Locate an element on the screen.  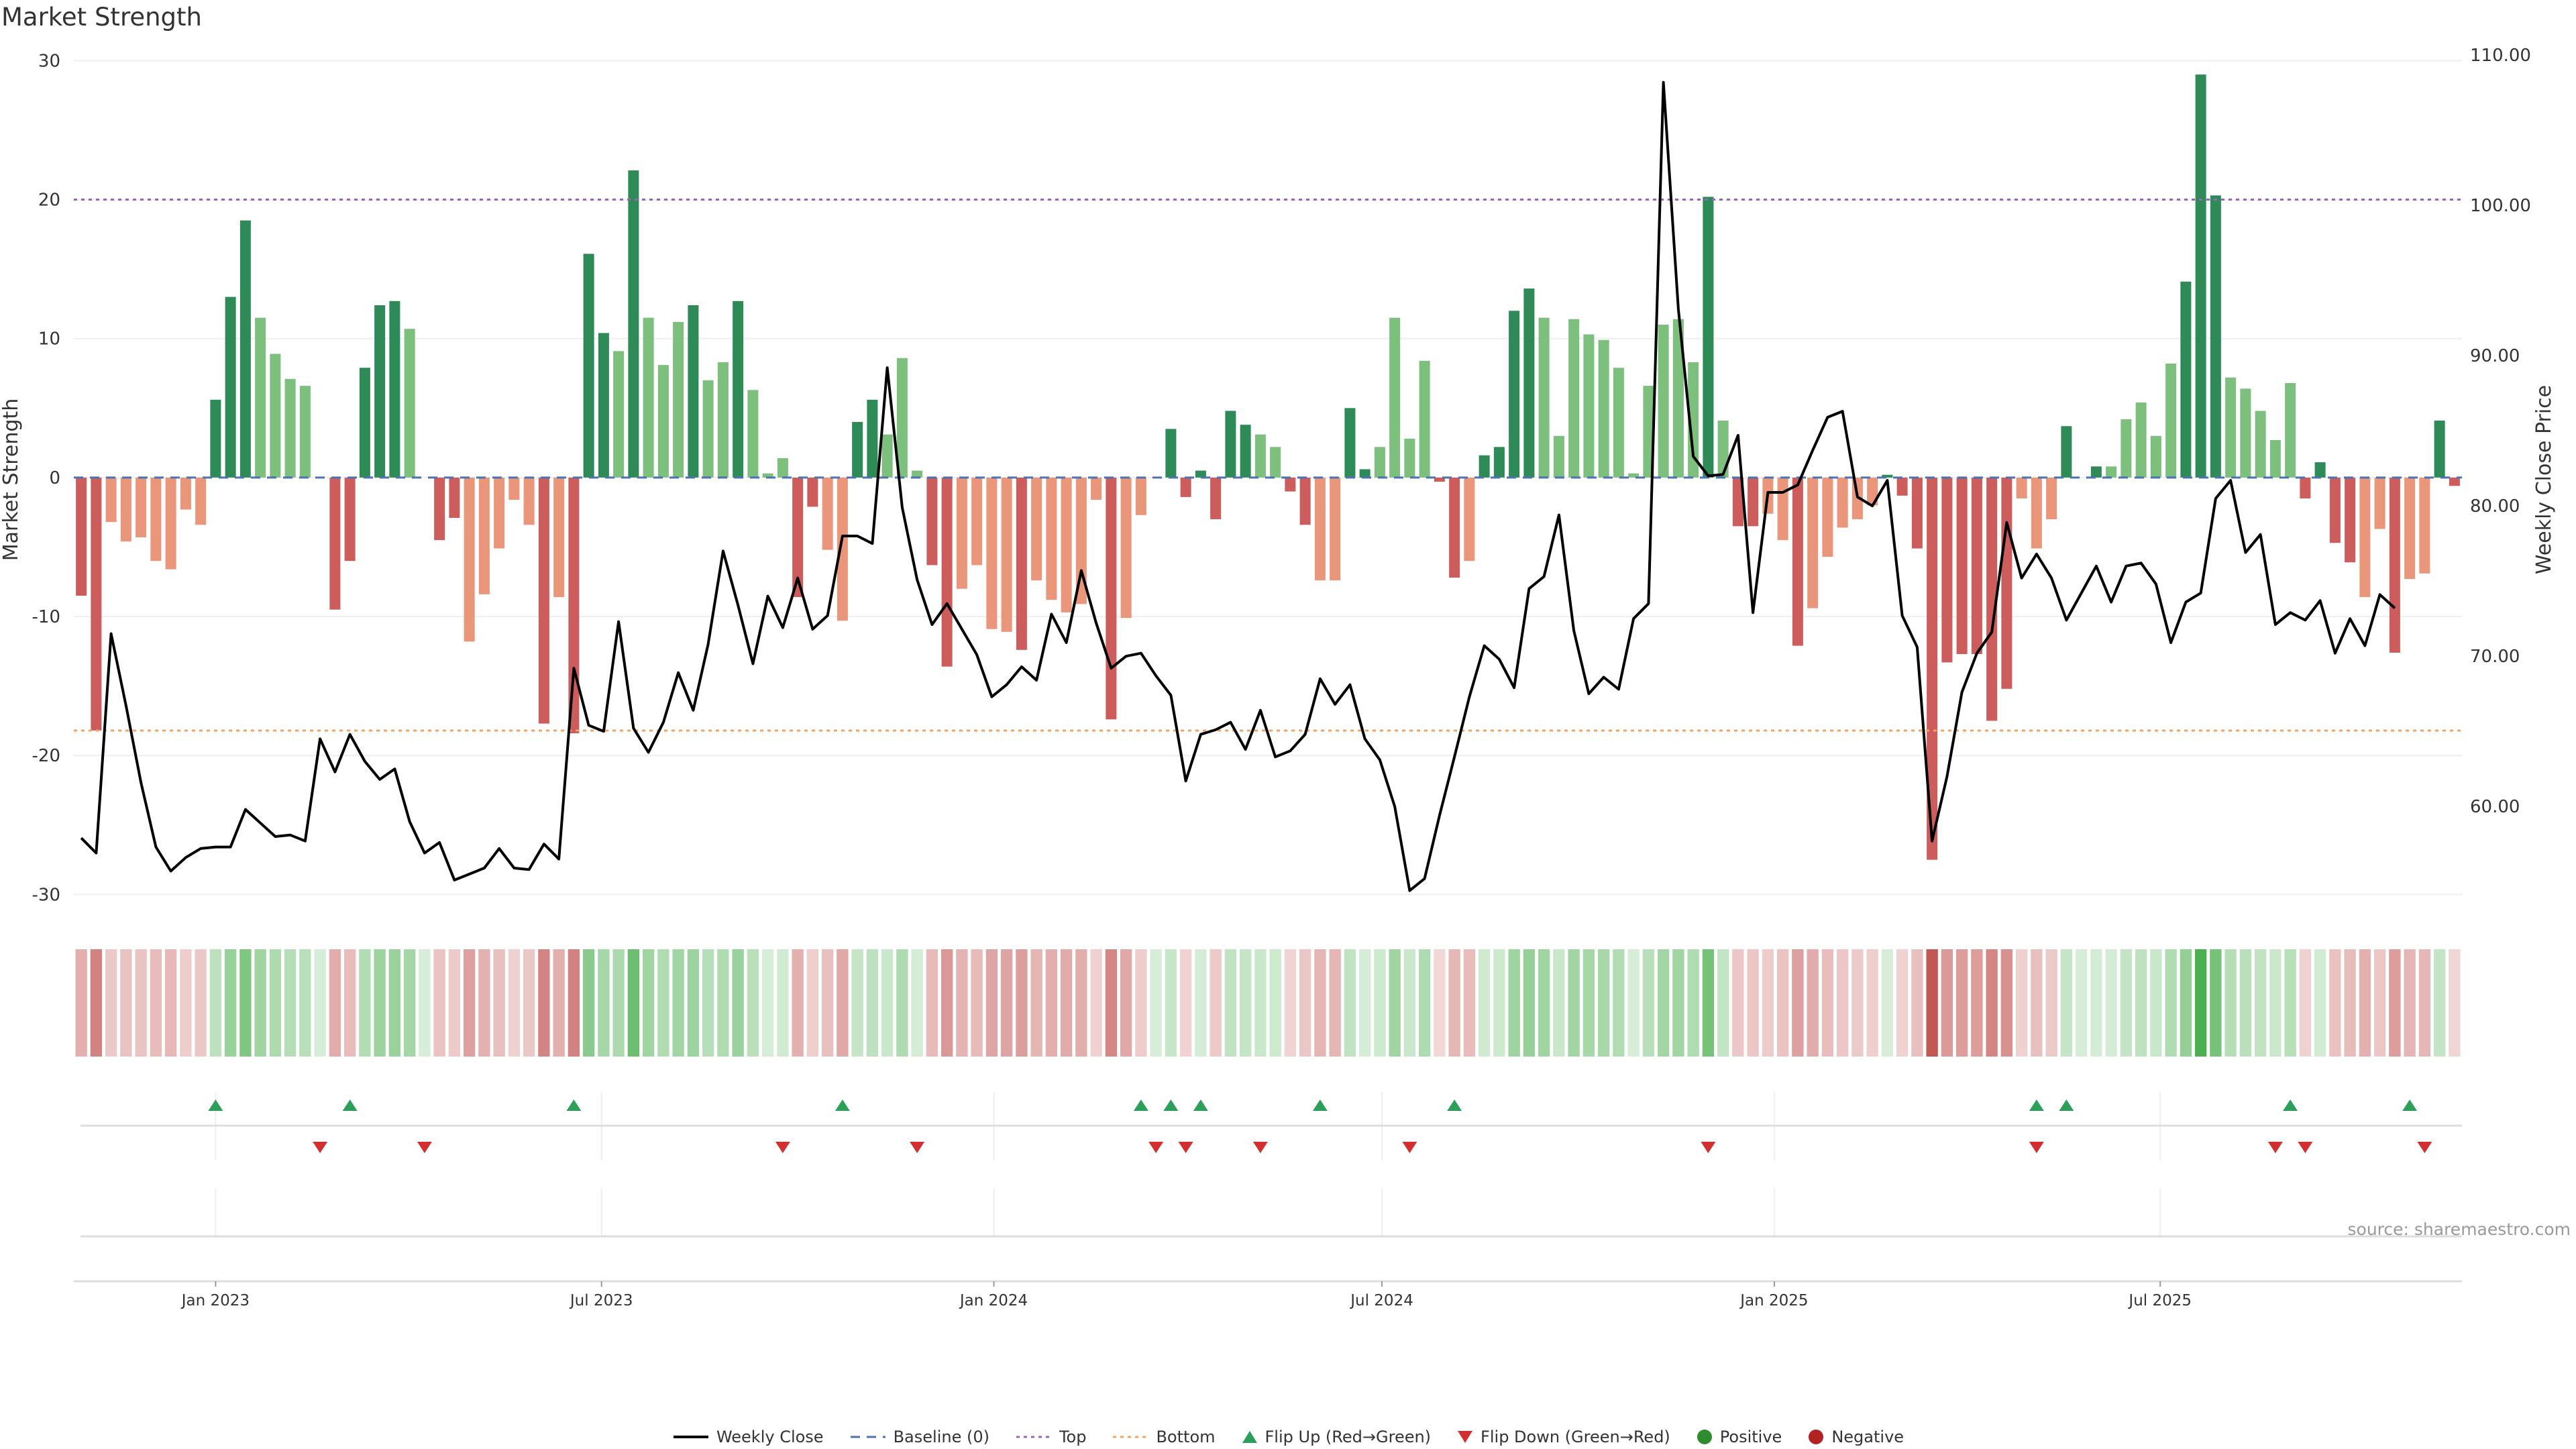
right-tick-label: 60.00 is located at coordinates (2495, 807).